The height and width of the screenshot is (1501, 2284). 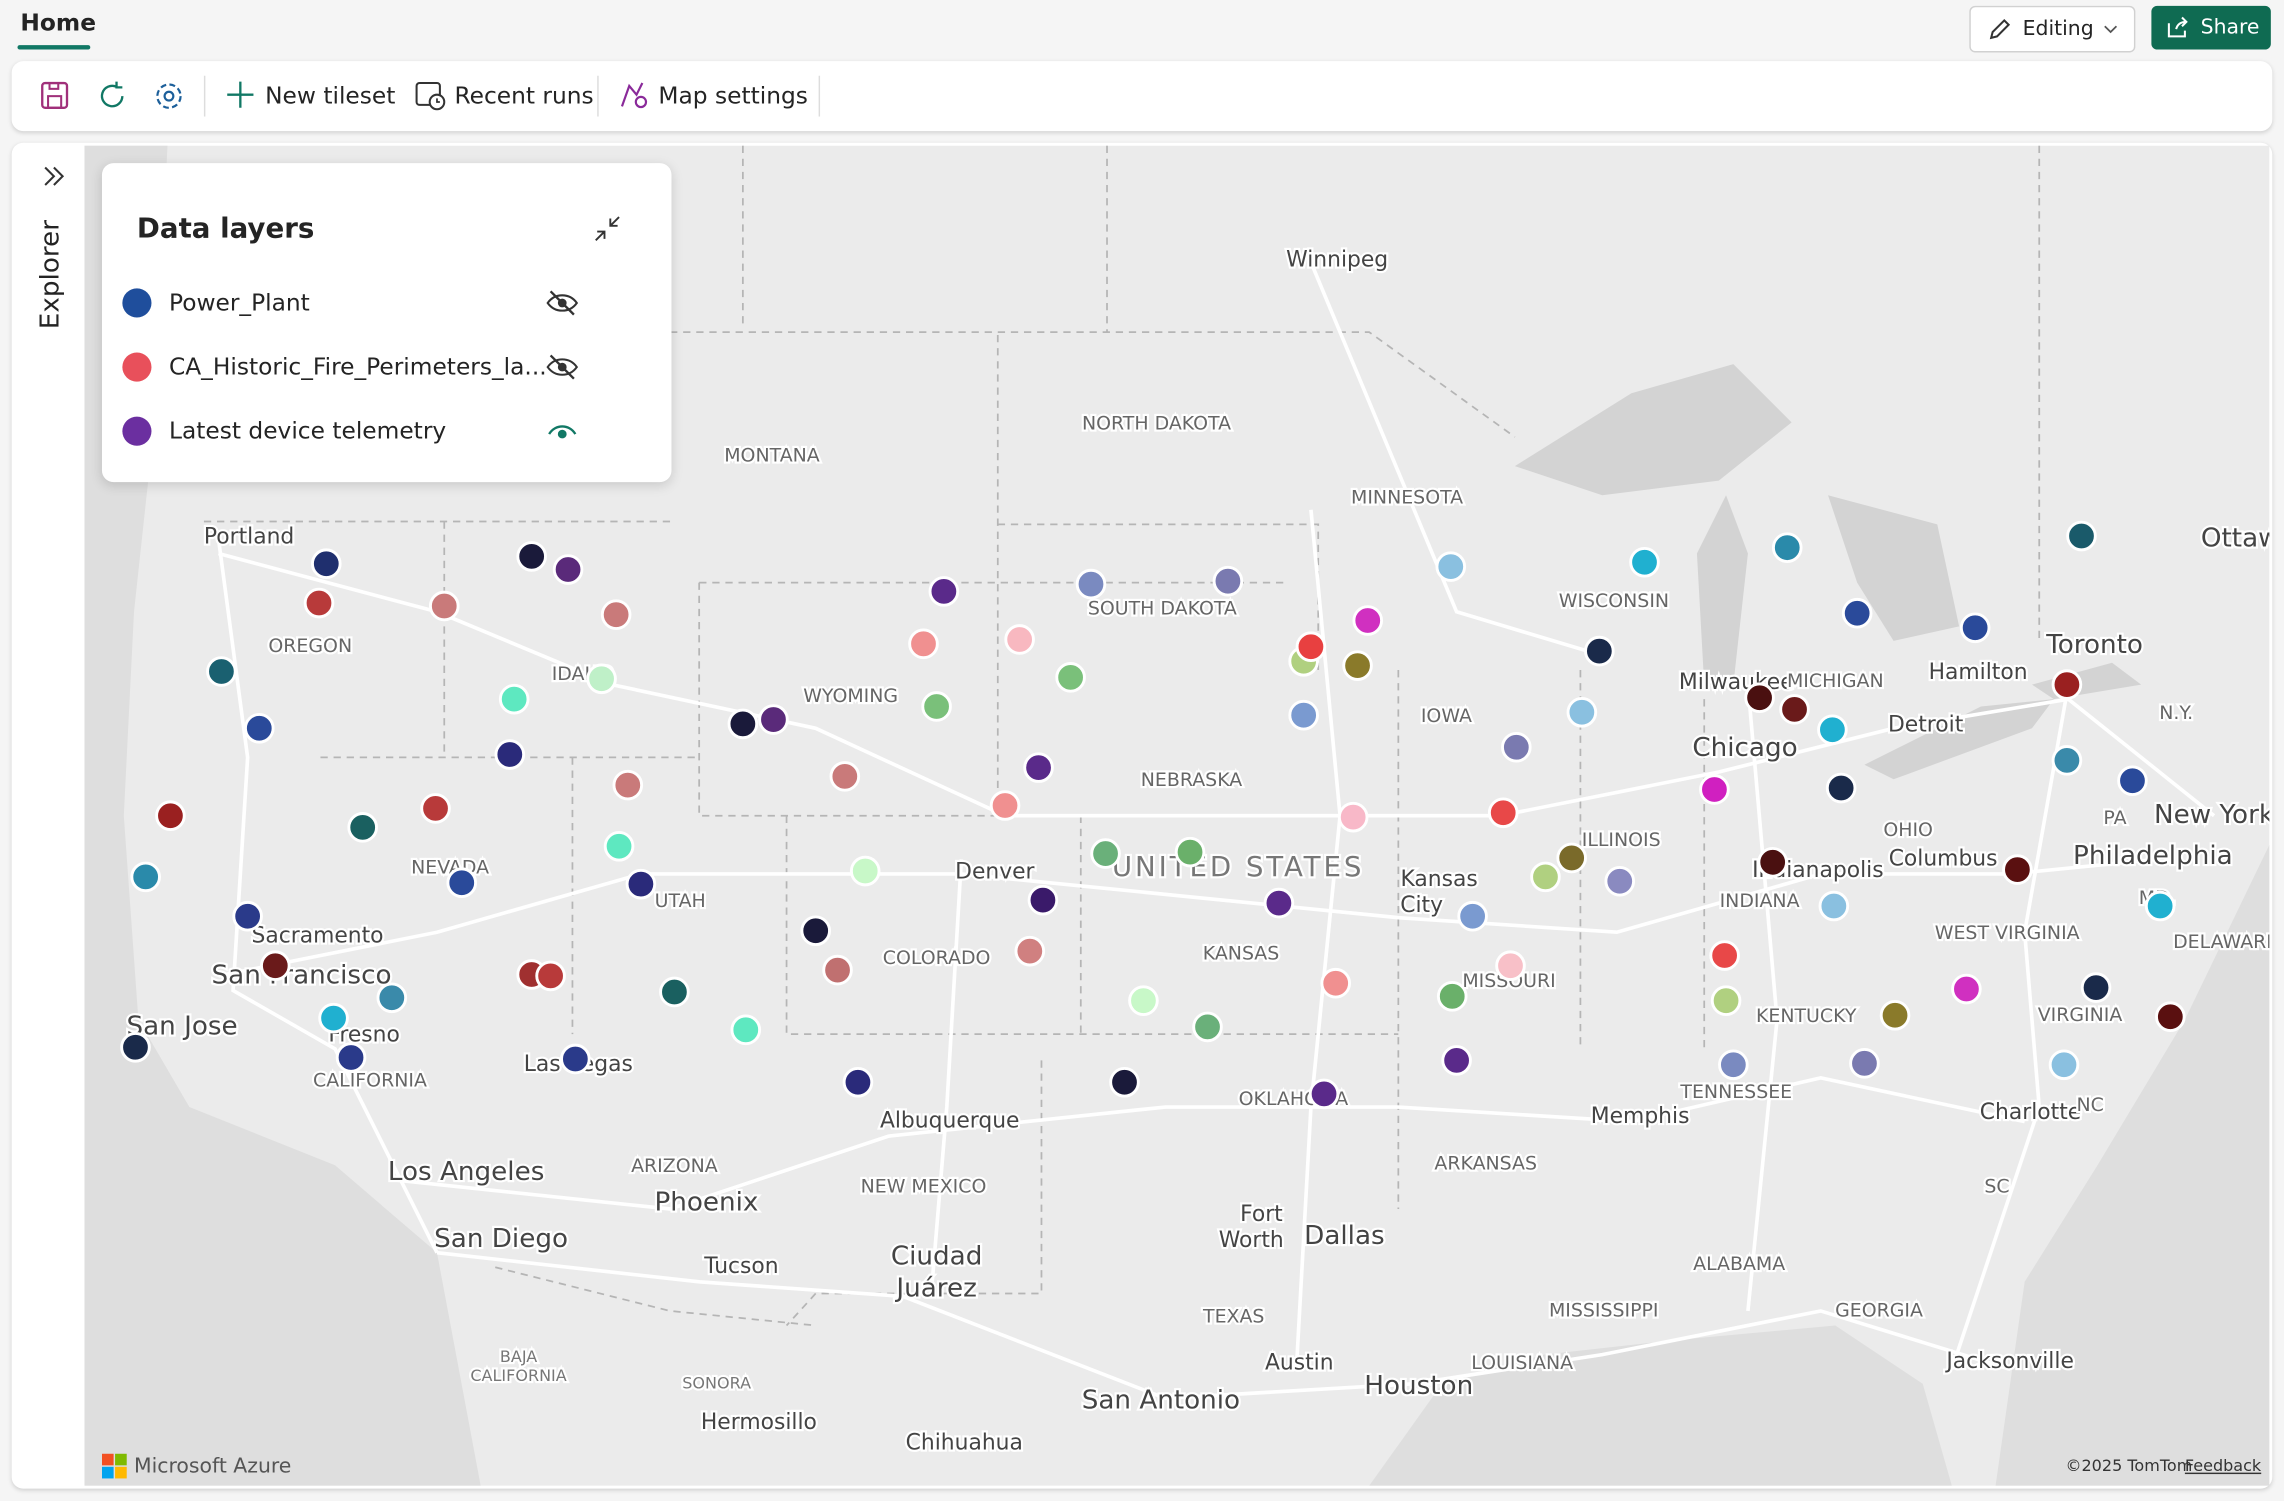 What do you see at coordinates (2223, 1466) in the screenshot?
I see `feedback-link: Feedback` at bounding box center [2223, 1466].